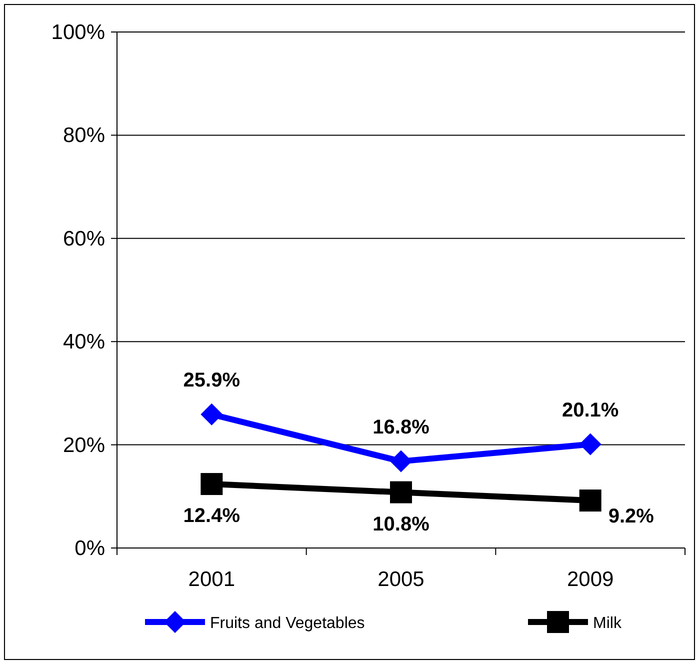 The width and height of the screenshot is (699, 664). What do you see at coordinates (590, 410) in the screenshot?
I see `data-label: 20.1%` at bounding box center [590, 410].